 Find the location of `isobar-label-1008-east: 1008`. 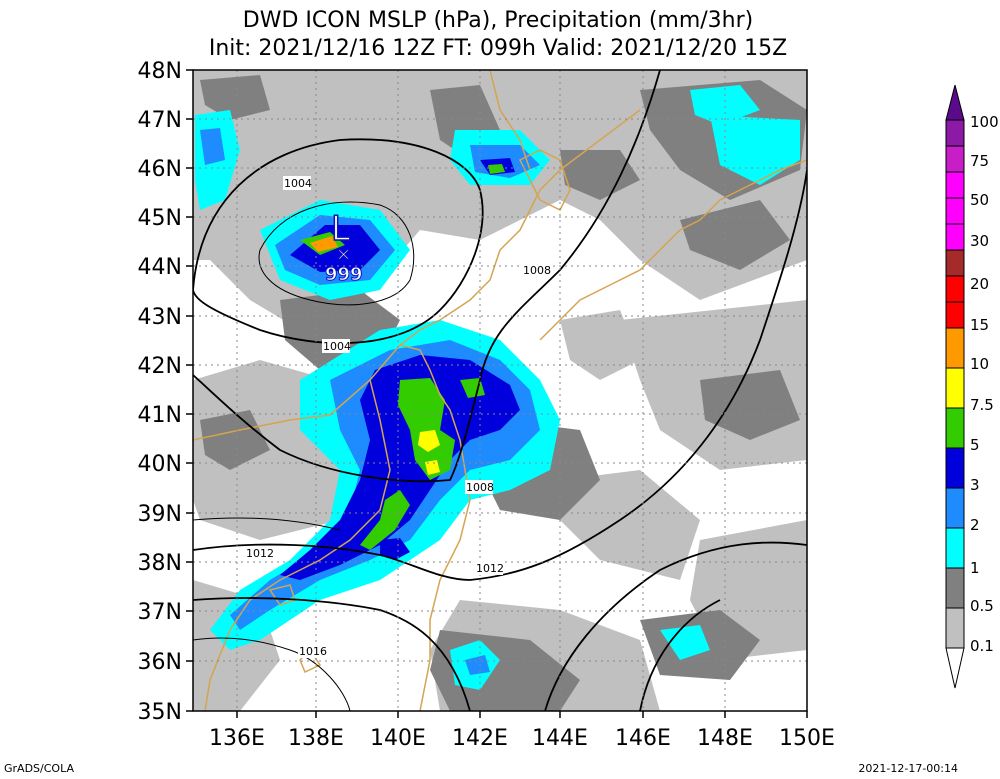

isobar-label-1008-east: 1008 is located at coordinates (537, 270).